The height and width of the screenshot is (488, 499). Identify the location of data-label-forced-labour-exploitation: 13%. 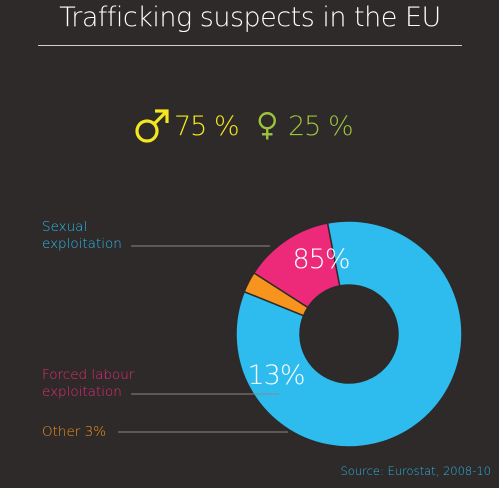
(275, 375).